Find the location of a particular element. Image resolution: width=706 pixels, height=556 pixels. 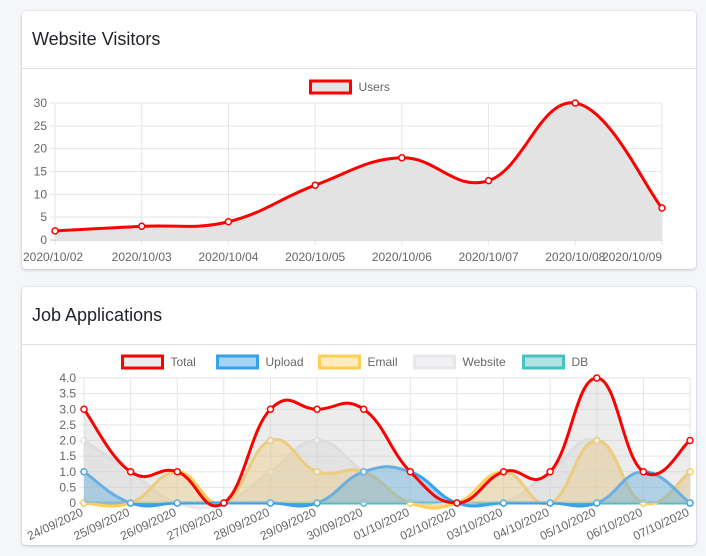

card-title: Website Visitors is located at coordinates (96, 39).